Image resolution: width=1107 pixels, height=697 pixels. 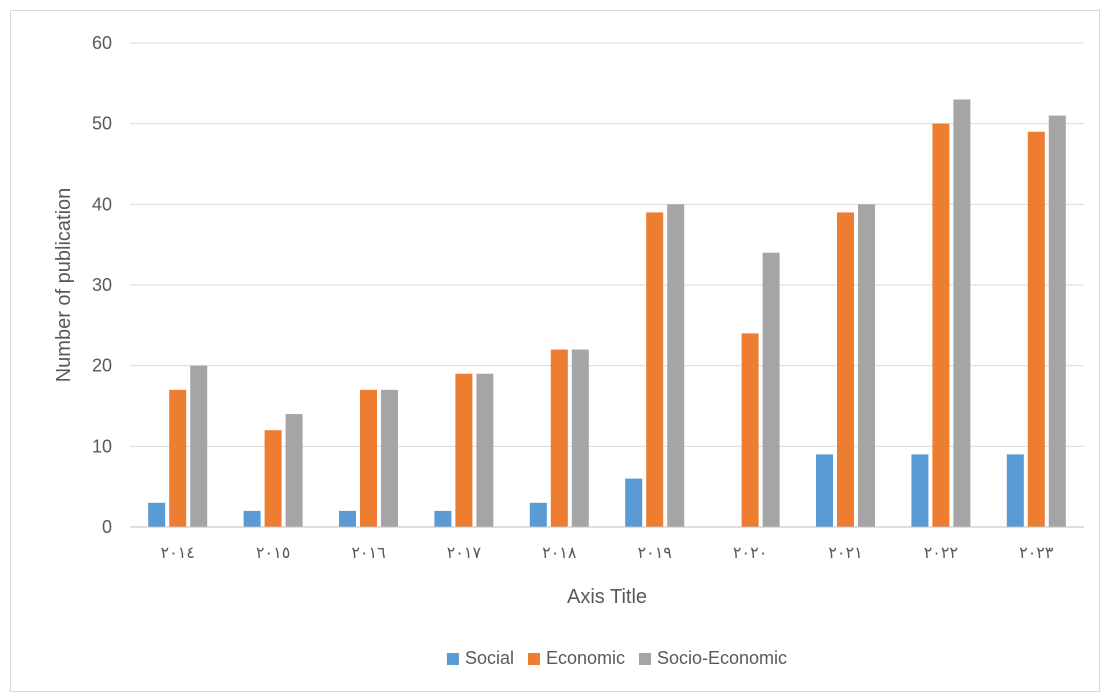 What do you see at coordinates (607, 552) in the screenshot?
I see `x-axis-ticks: ٢٠١٤ ٢٠١٥ ٢٠١٦ ٢٠١٧ ٢٠١٨ ٢٠١٩ ٢٠٢٠ ٢٠٢١ ٢٠٢٢ ٢٠٢٣` at bounding box center [607, 552].